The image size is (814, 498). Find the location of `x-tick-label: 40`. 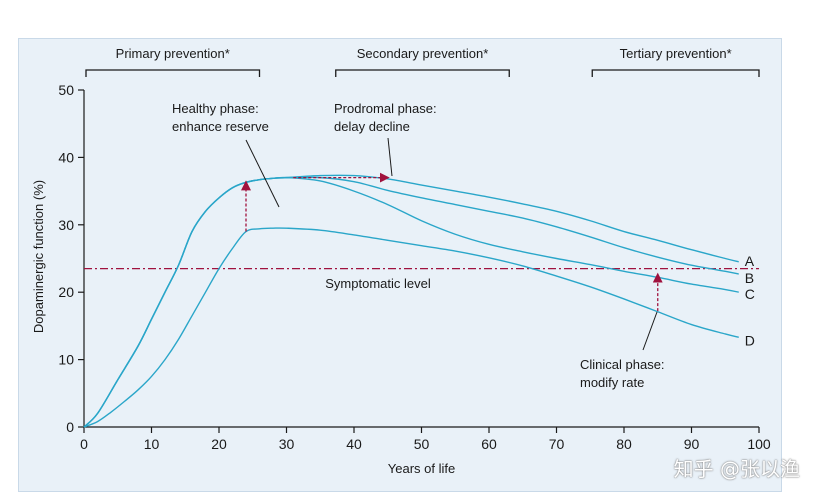

x-tick-label: 40 is located at coordinates (354, 444).